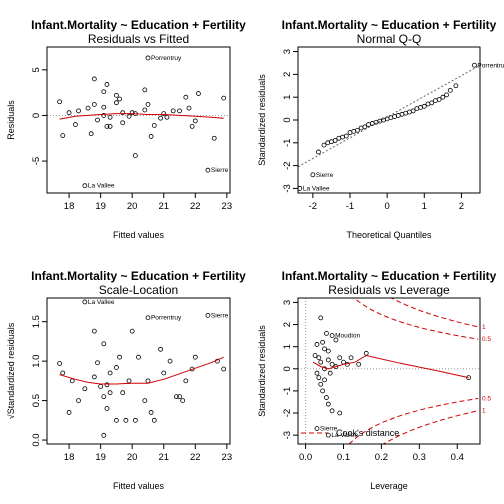  Describe the element at coordinates (484, 411) in the screenshot. I see `cooks-contour-label: 1` at that location.